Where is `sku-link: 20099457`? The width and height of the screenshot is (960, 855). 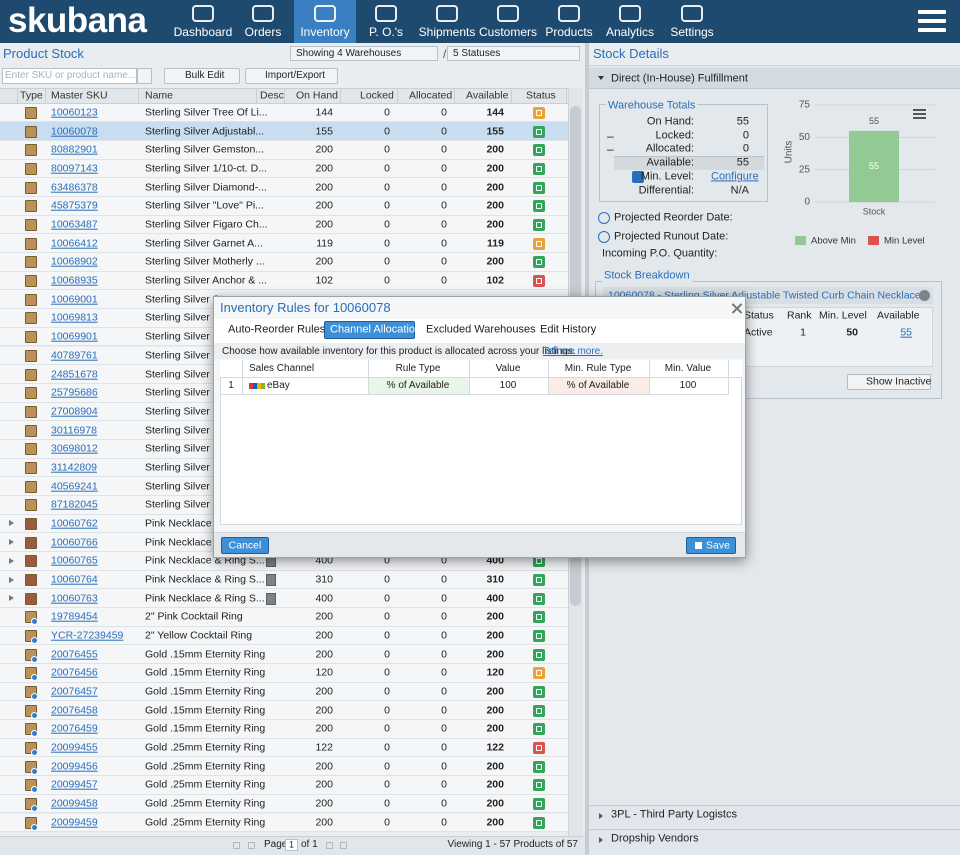
sku-link: 20099457 is located at coordinates (74, 785).